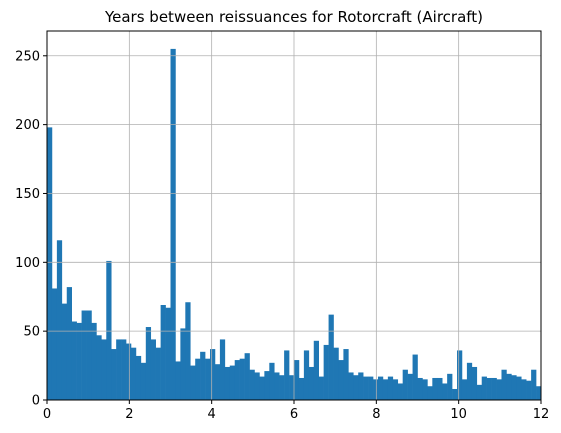  Describe the element at coordinates (458, 414) in the screenshot. I see `x-tick-label: 10` at that location.